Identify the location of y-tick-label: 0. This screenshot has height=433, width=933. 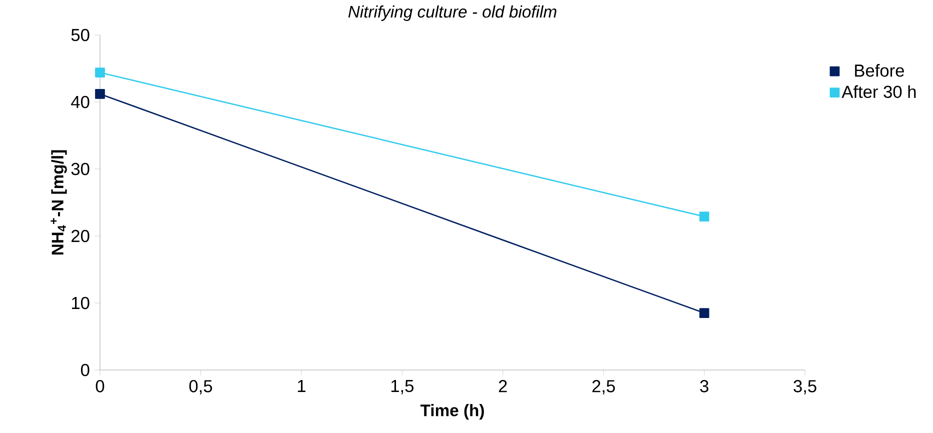
(85, 370).